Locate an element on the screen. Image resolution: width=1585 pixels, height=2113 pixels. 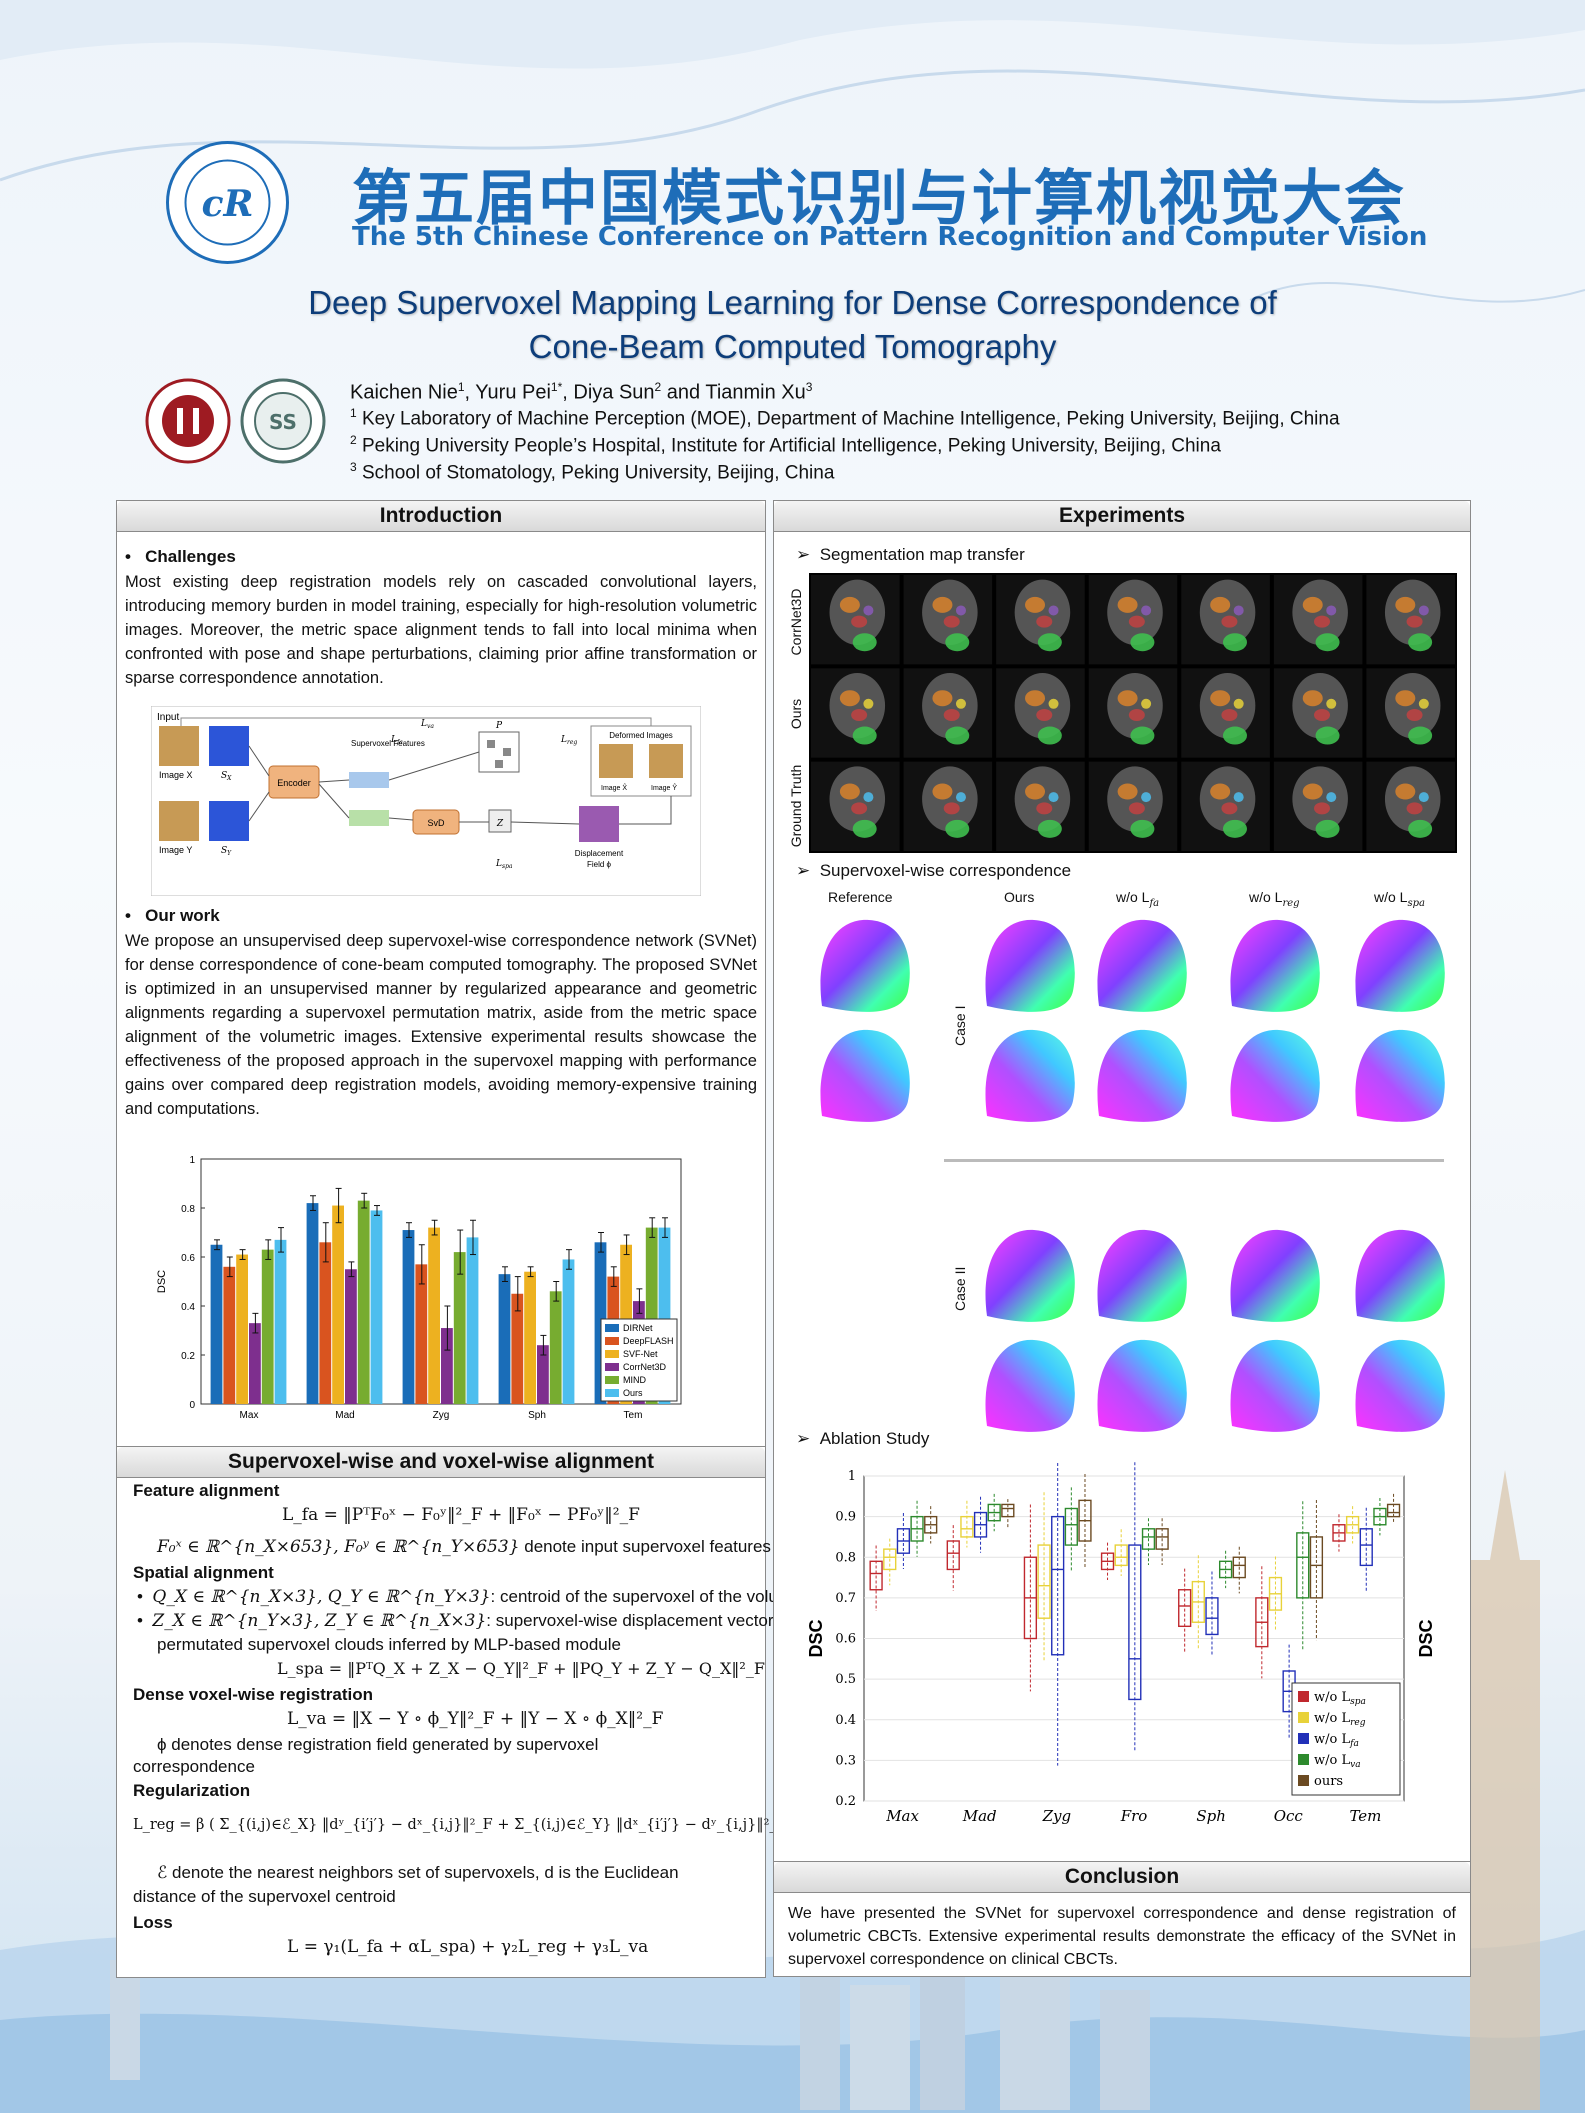
phi-desc-2: correspondence is located at coordinates (194, 1766).